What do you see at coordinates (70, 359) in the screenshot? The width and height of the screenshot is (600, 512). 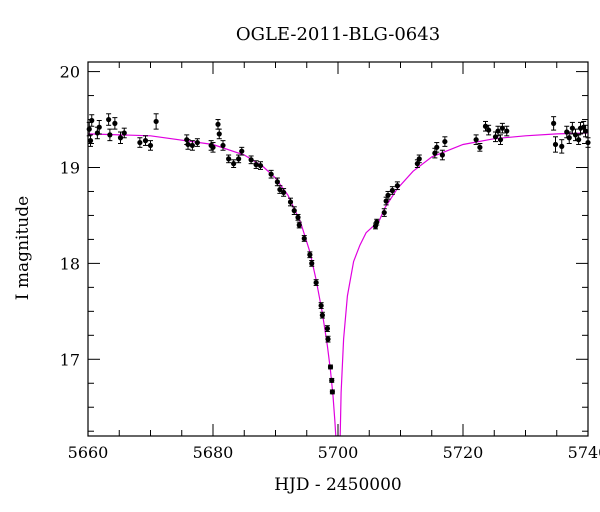 I see `y-tick-label: 17` at bounding box center [70, 359].